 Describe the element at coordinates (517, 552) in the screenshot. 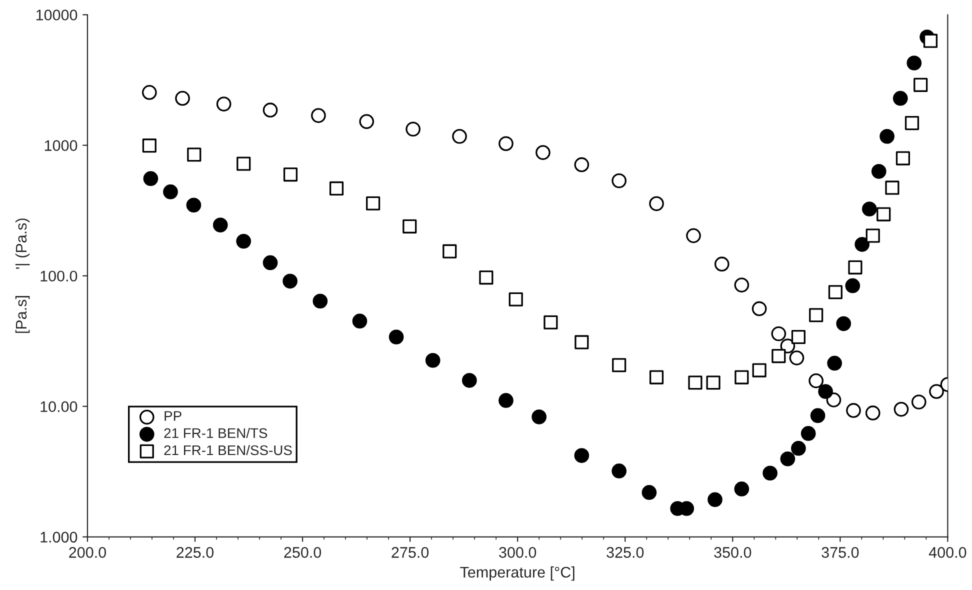

I see `x-tick-label: 300.0` at that location.